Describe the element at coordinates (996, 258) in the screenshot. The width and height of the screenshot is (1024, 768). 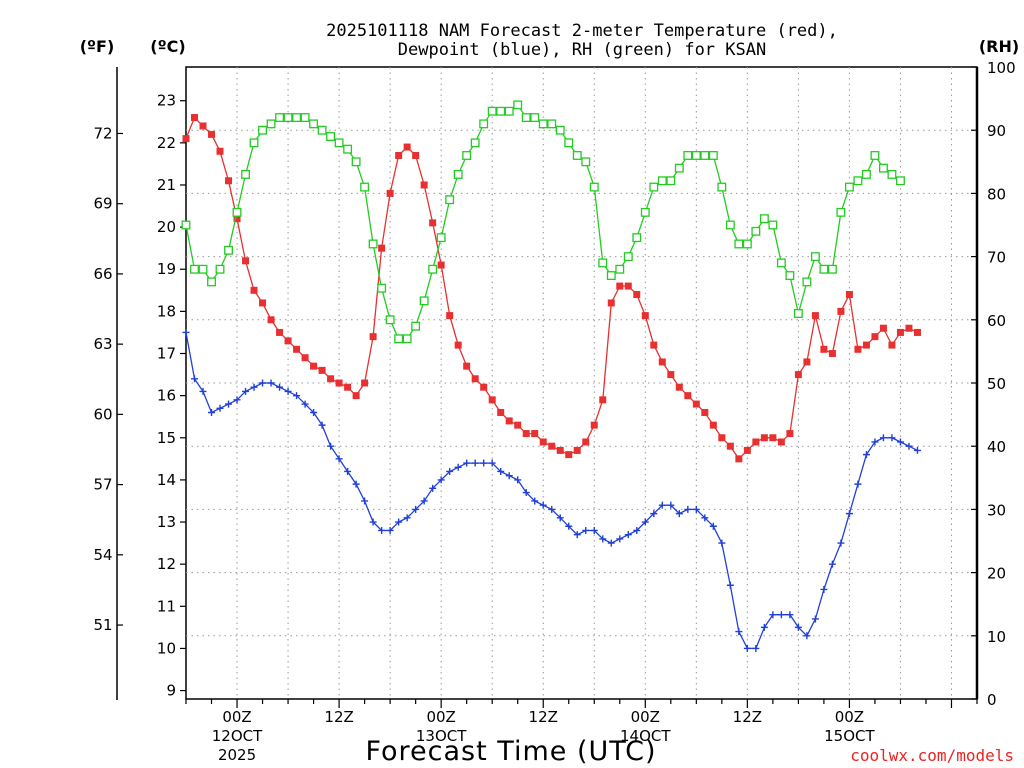
I see `rh-tick-label: 70` at that location.